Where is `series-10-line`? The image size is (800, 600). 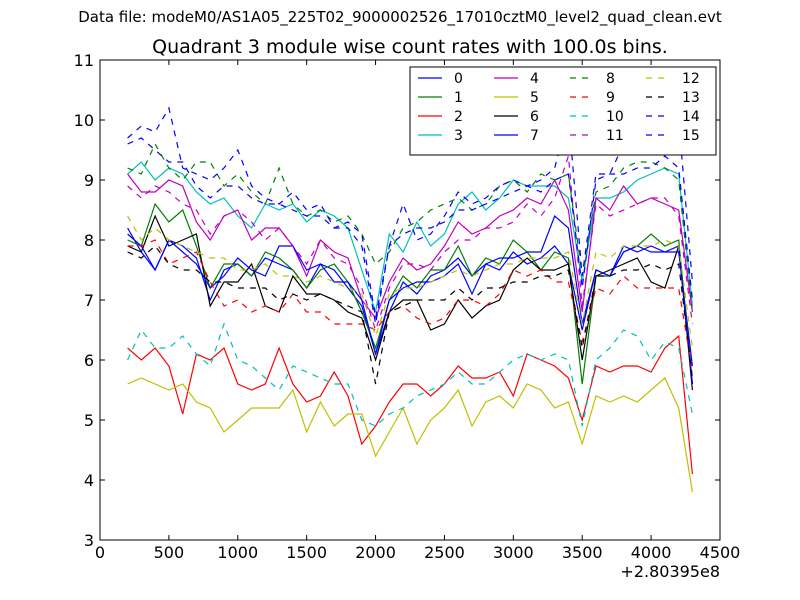 series-10-line is located at coordinates (410, 374).